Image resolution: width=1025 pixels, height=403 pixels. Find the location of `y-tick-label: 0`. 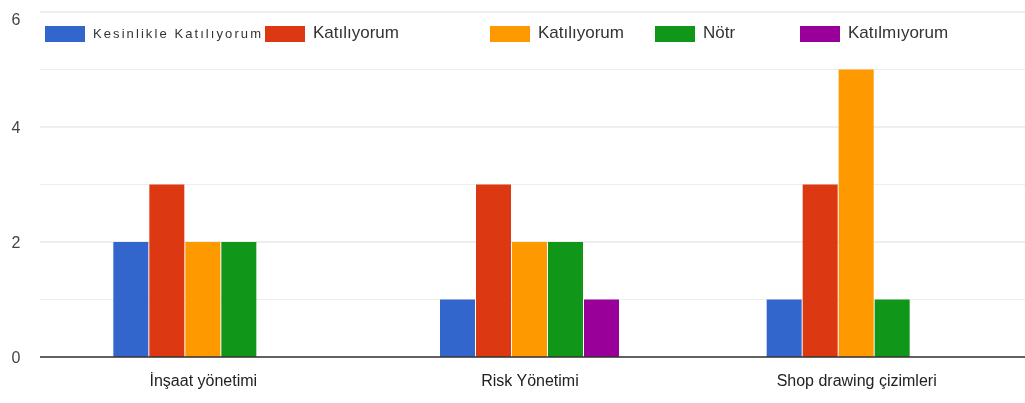

y-tick-label: 0 is located at coordinates (16, 357).